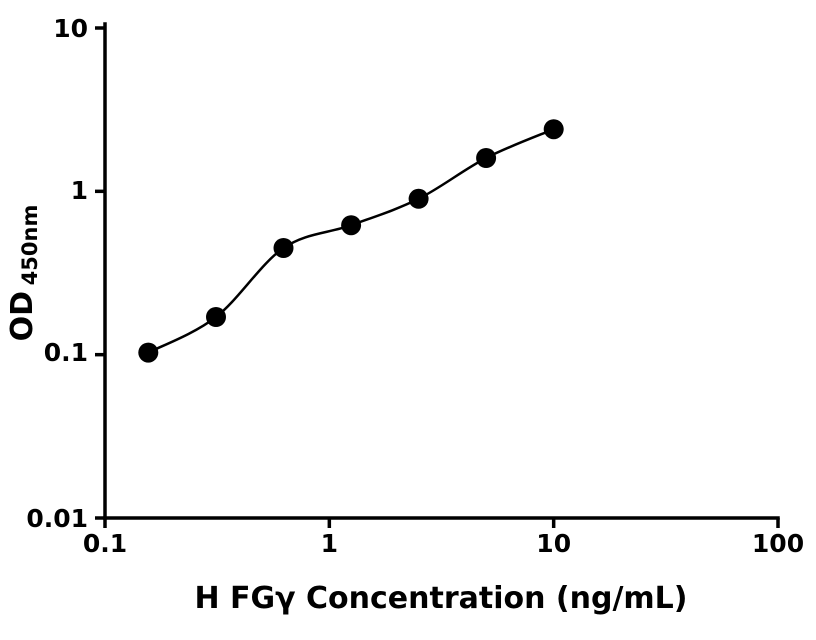 The image size is (816, 640). Describe the element at coordinates (57, 518) in the screenshot. I see `y-tick-label: 0.01` at that location.